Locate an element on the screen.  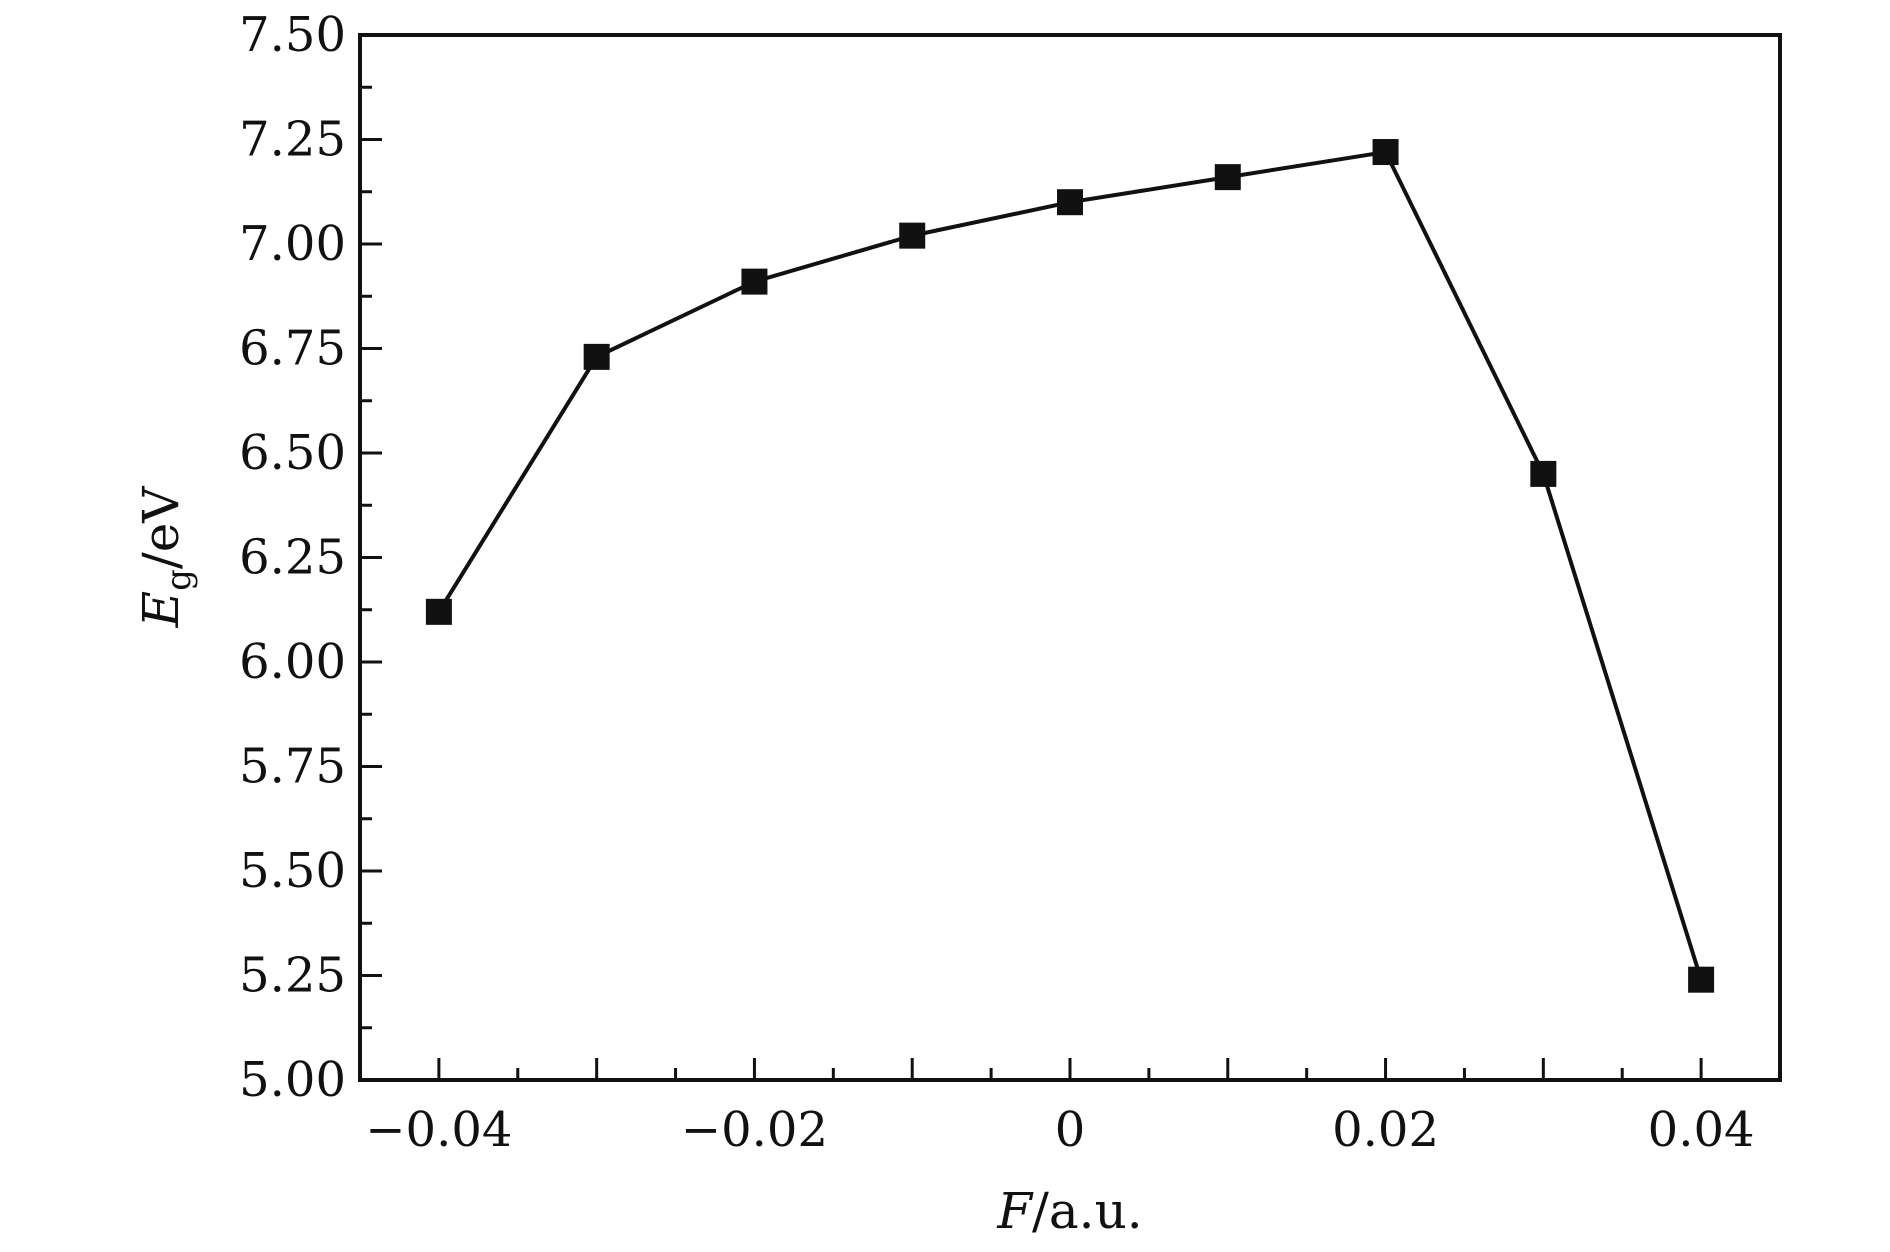
y-axis-label: Eg/eV is located at coordinates (165, 557).